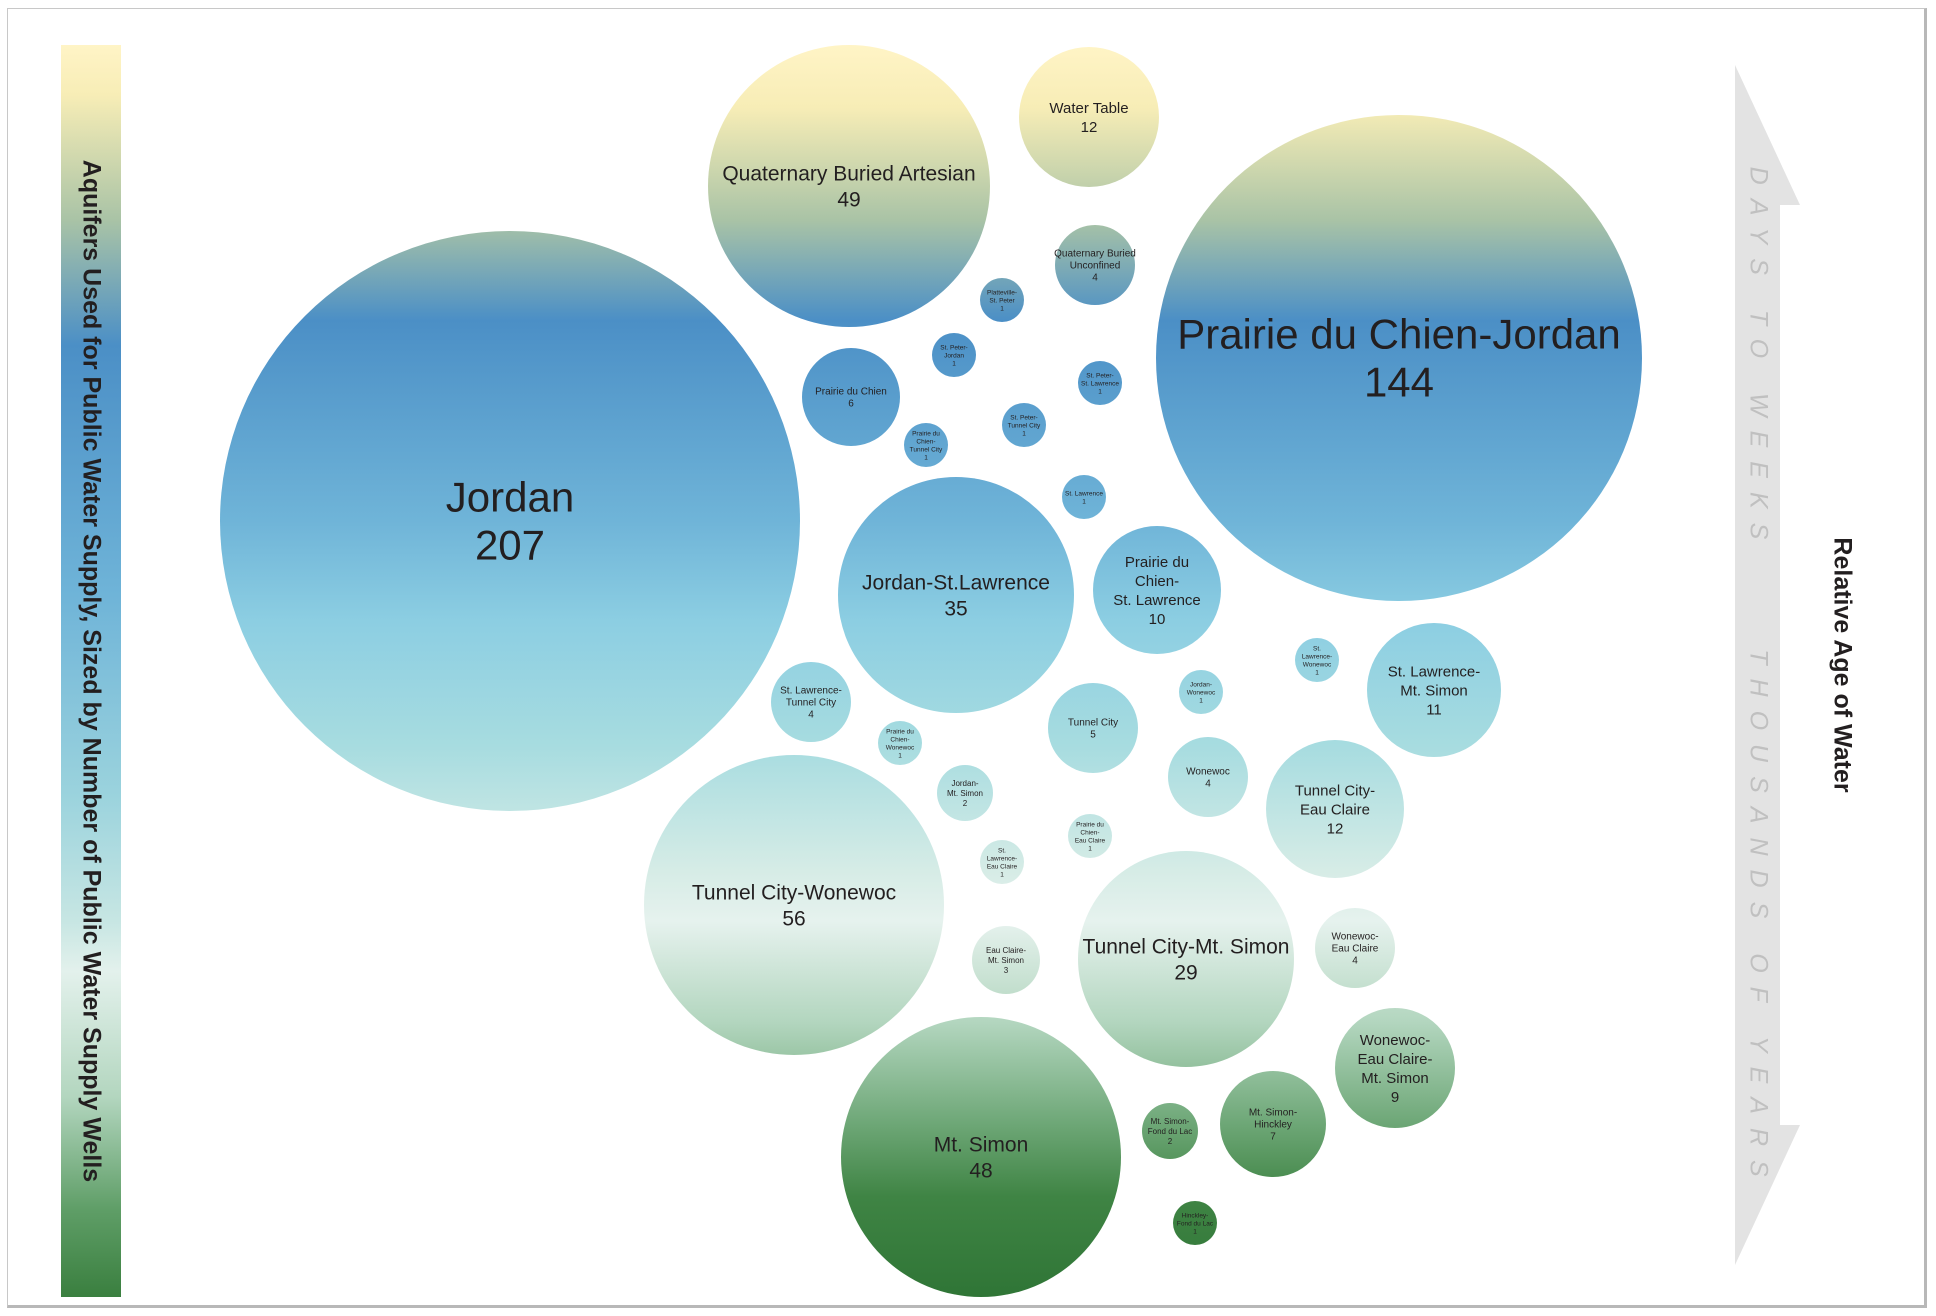 The image size is (1936, 1316). I want to click on bubble-prairie-du-chien-jordan, so click(1399, 358).